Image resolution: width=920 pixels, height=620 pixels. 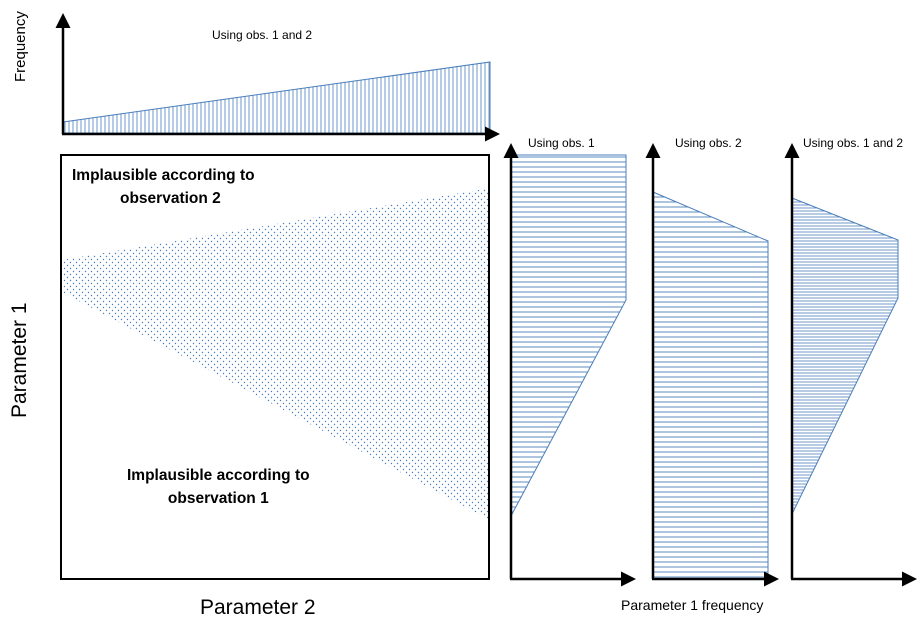 What do you see at coordinates (710, 385) in the screenshot?
I see `obs2-distribution` at bounding box center [710, 385].